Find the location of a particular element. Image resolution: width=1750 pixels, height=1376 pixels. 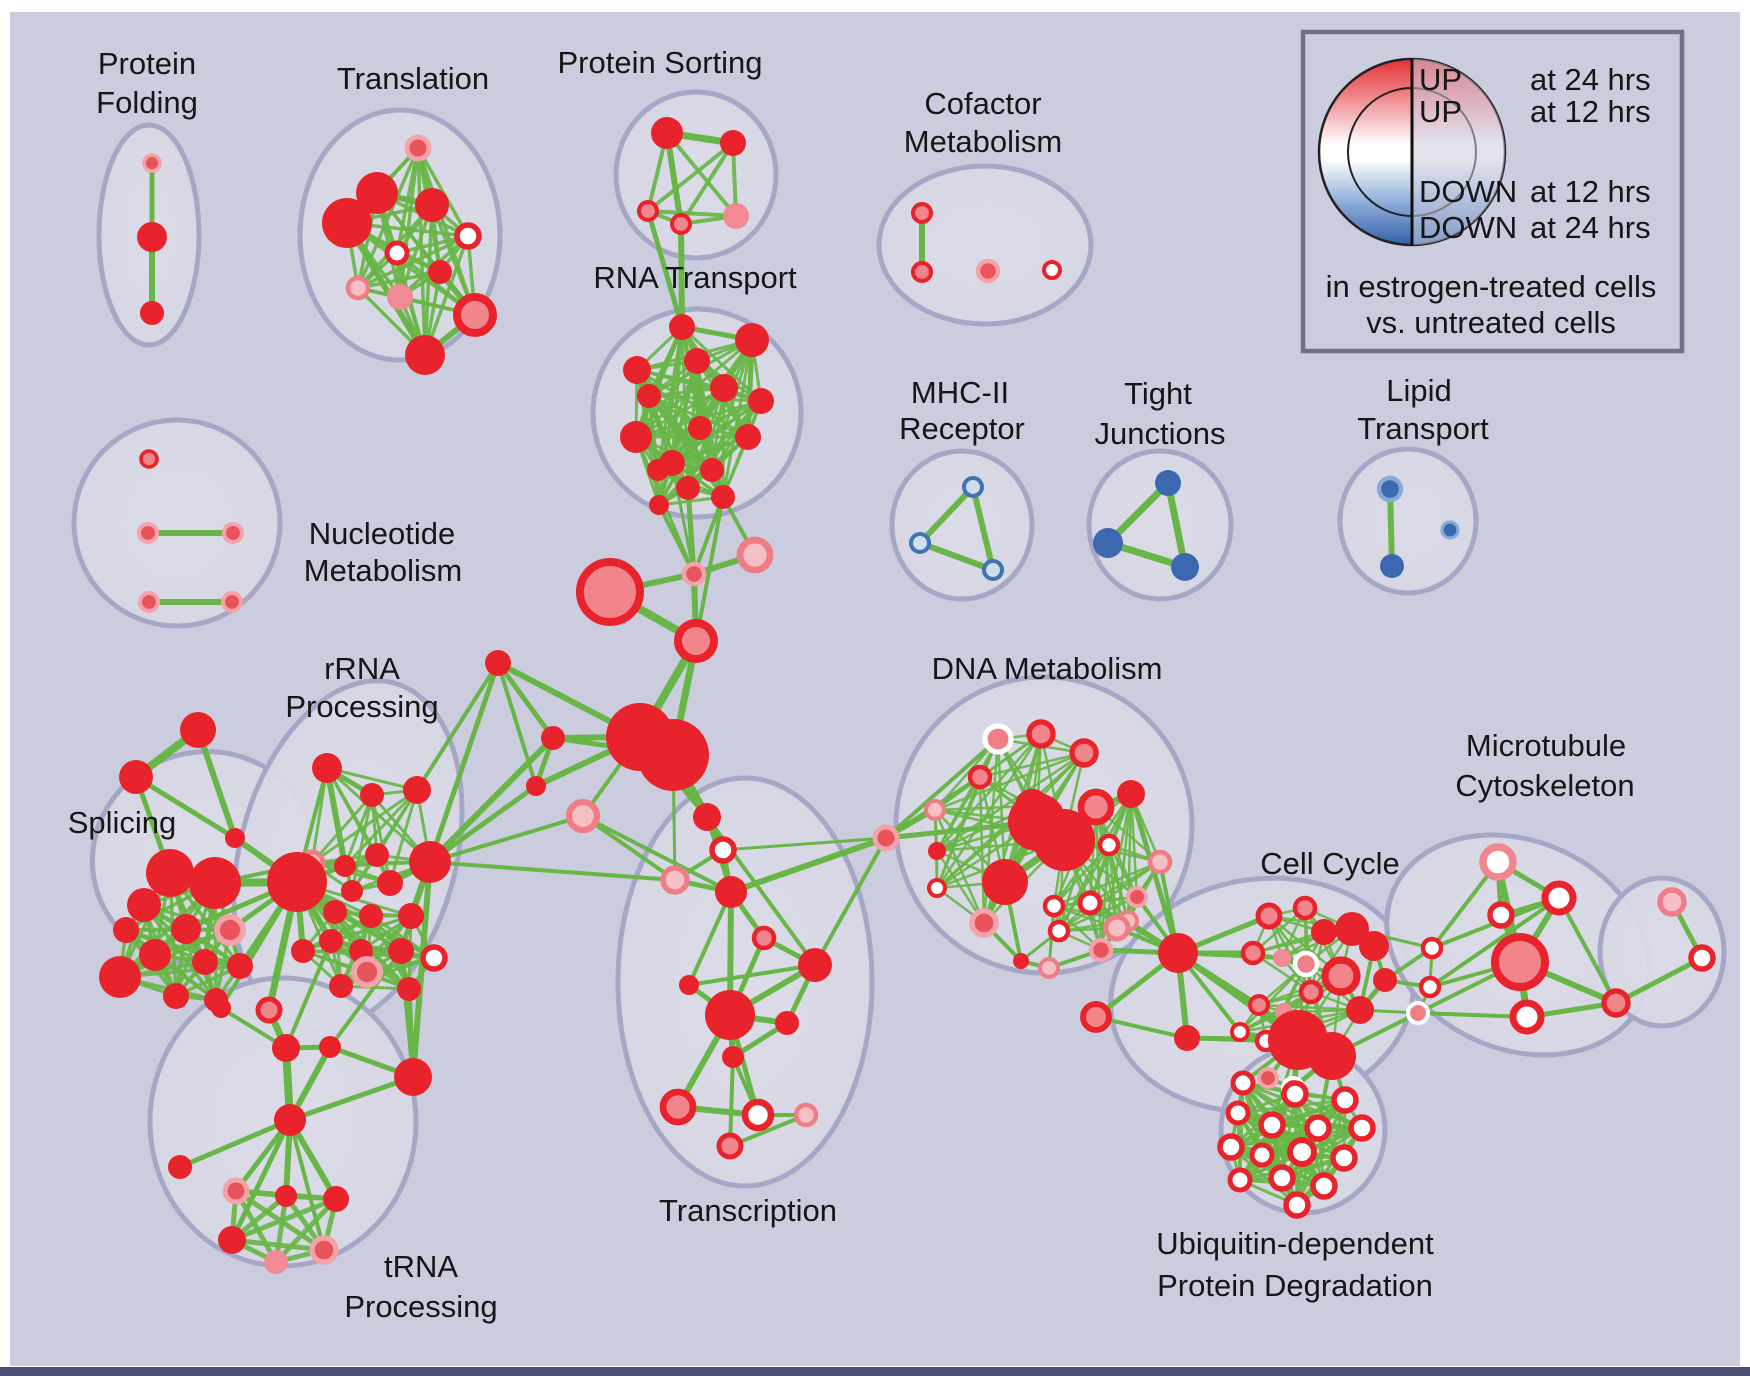

legend-note-line1: in estrogen-treated cells is located at coordinates (1491, 286).